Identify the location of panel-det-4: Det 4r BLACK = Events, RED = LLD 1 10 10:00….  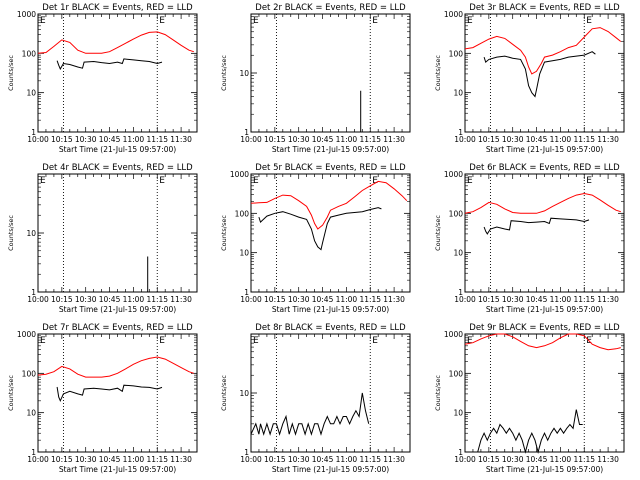
(102, 238).